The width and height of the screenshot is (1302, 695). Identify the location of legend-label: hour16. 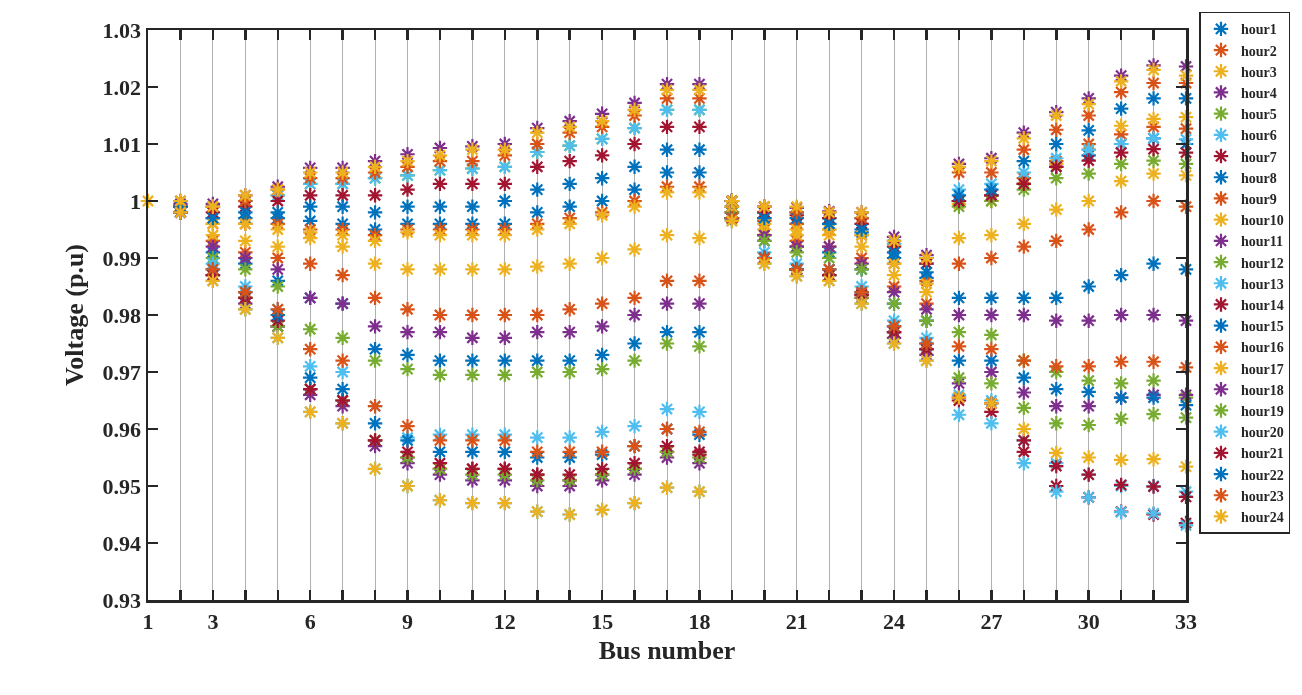
(1262, 348).